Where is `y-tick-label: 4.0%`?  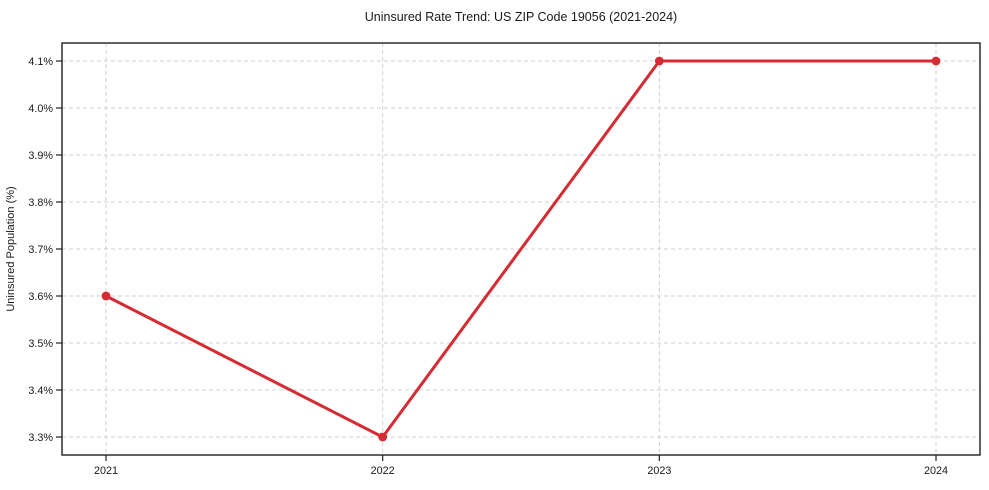
y-tick-label: 4.0% is located at coordinates (40, 109).